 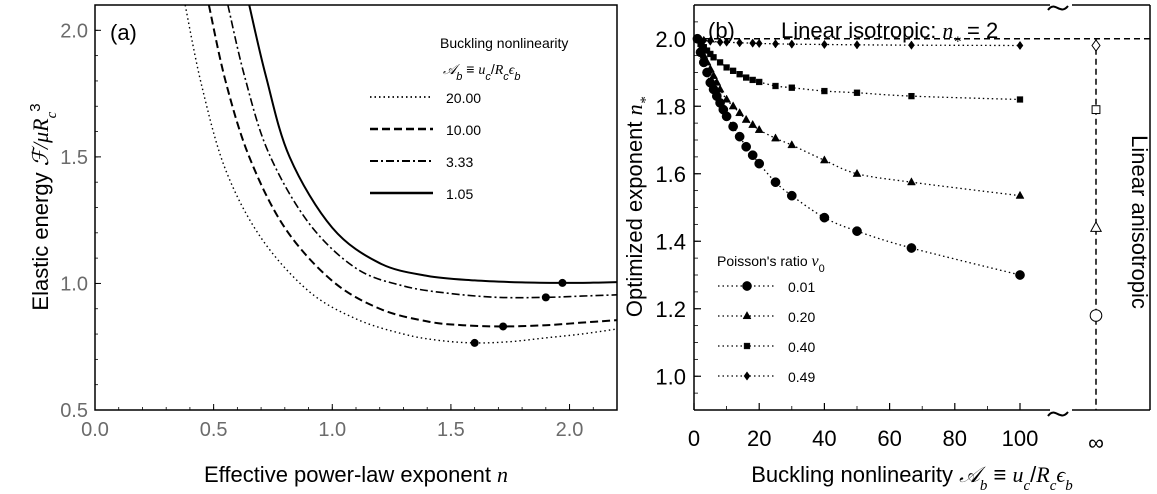 I want to click on panel-b-label: (b), so click(x=721, y=30).